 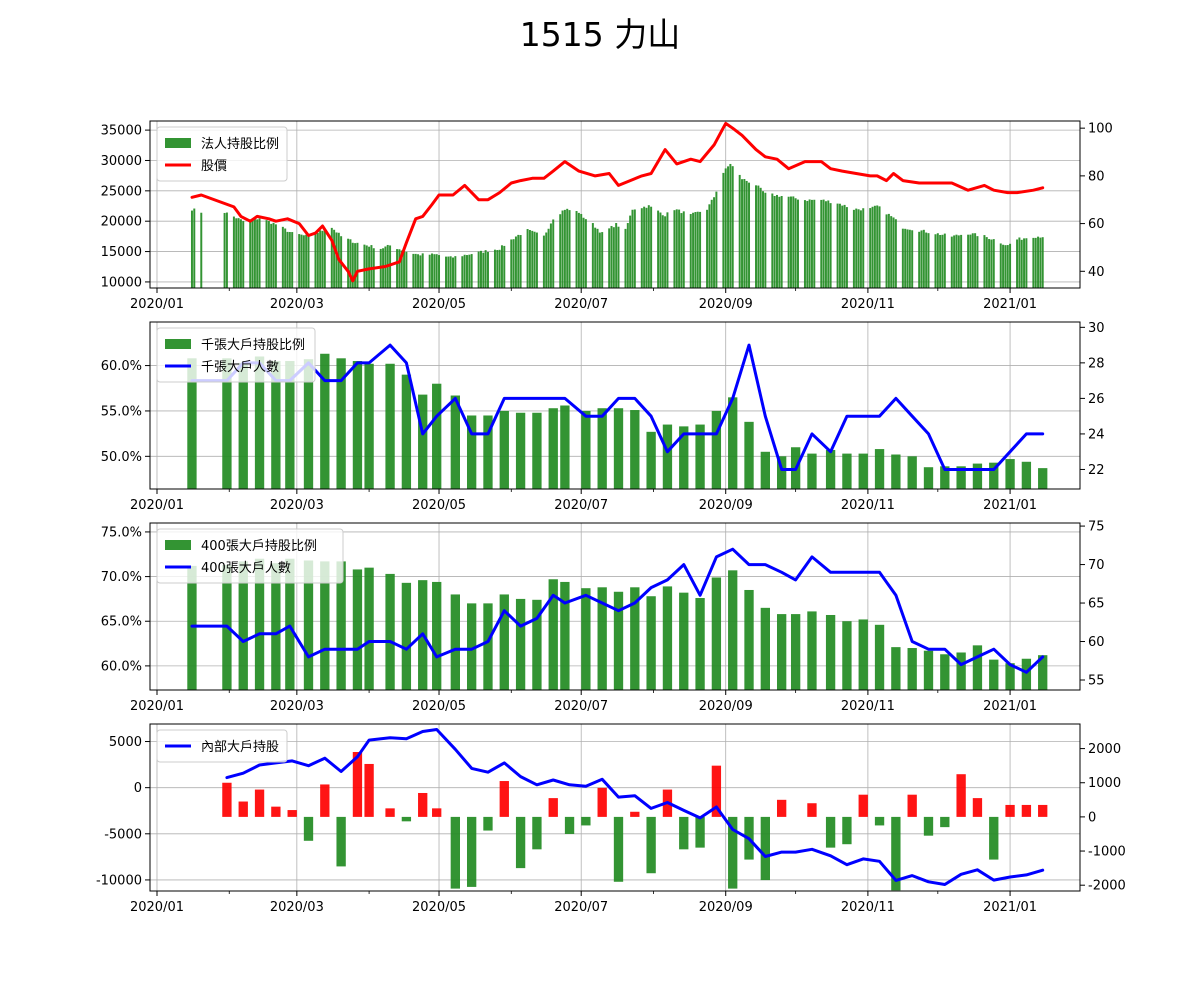 I want to click on y-tick-label: -10000, so click(x=119, y=880).